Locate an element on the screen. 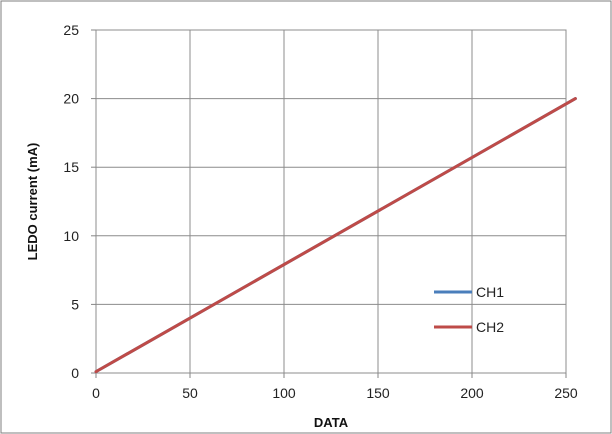 This screenshot has height=434, width=612. x-tick-label: 250 is located at coordinates (566, 393).